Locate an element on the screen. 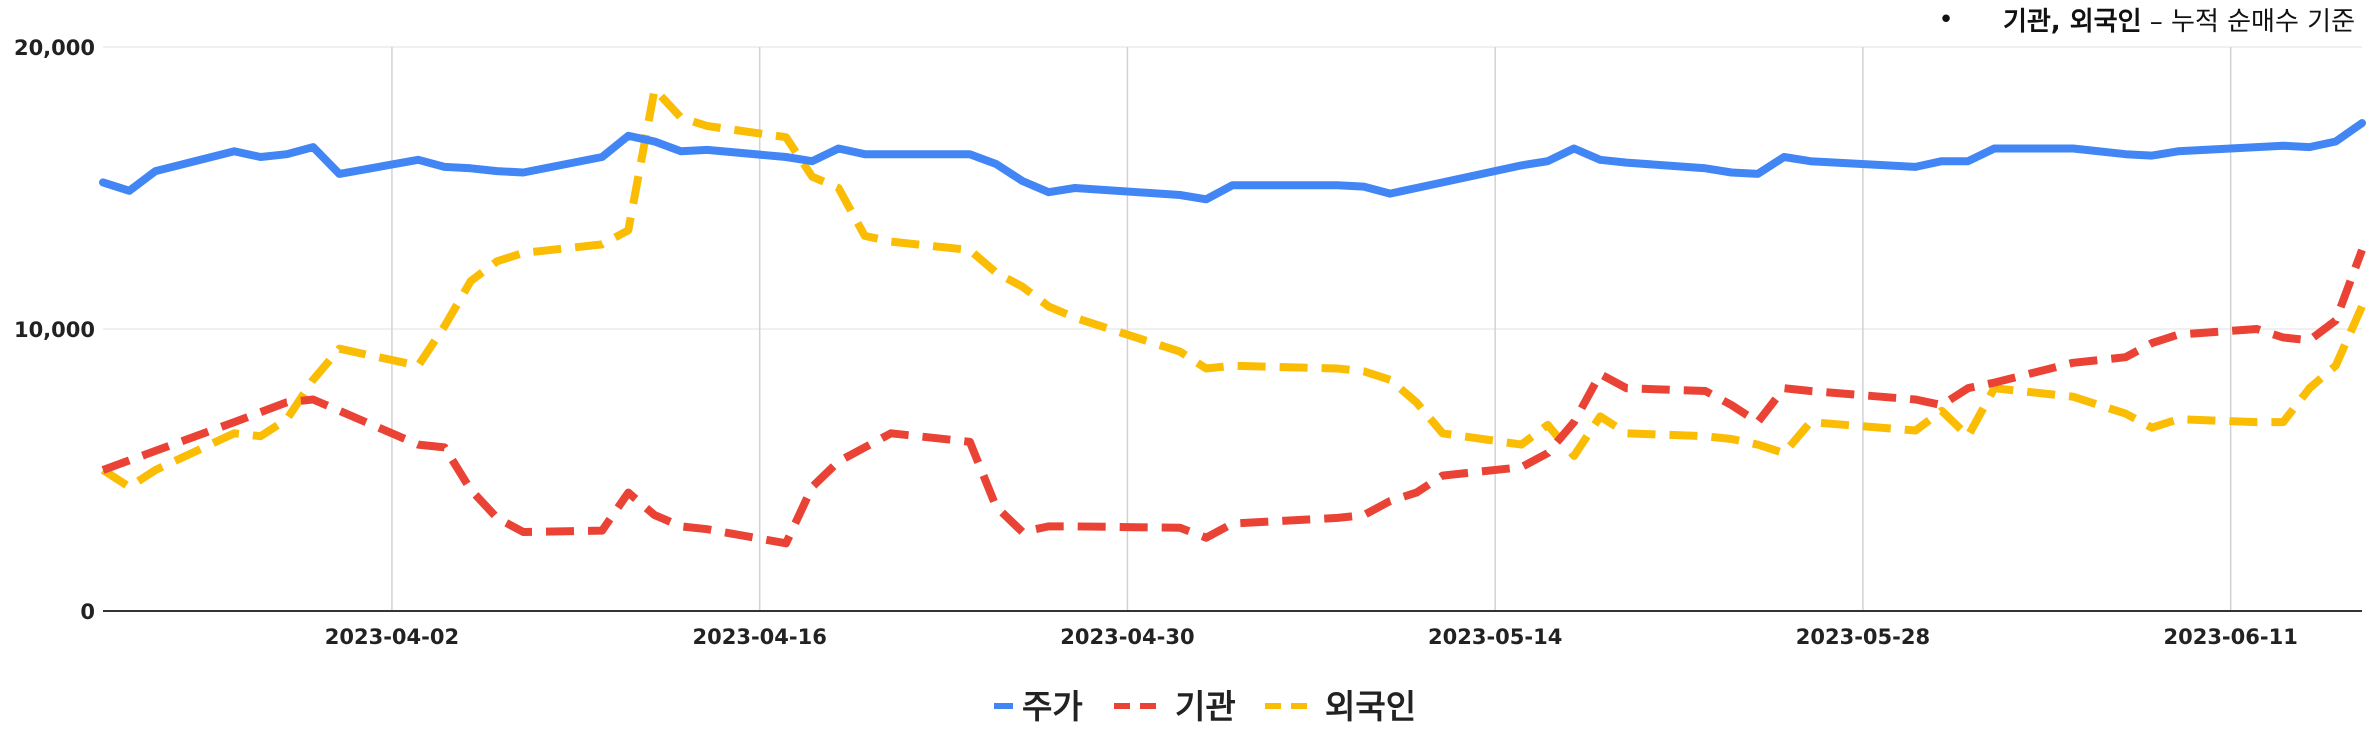 Image resolution: width=2380 pixels, height=731 pixels. x-tick-label: 2023-06-11 is located at coordinates (2230, 637).